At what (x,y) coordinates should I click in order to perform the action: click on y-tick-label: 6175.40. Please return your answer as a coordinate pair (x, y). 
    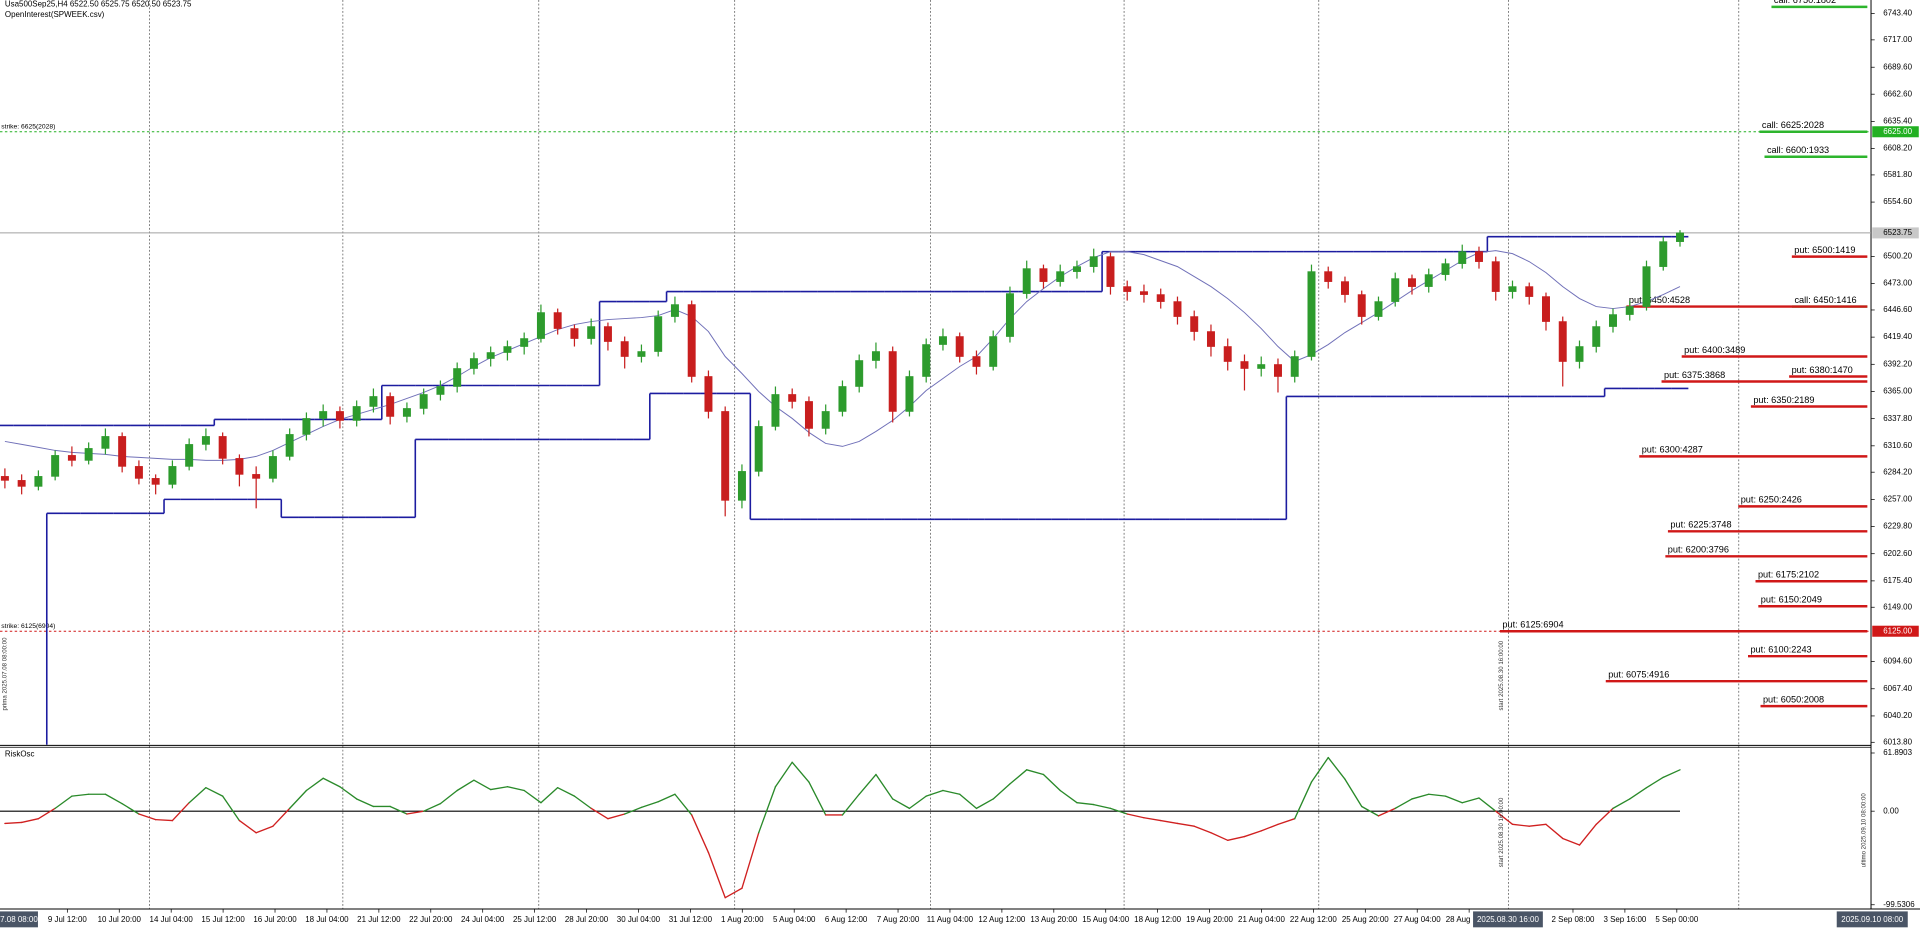
    Looking at the image, I should click on (1897, 580).